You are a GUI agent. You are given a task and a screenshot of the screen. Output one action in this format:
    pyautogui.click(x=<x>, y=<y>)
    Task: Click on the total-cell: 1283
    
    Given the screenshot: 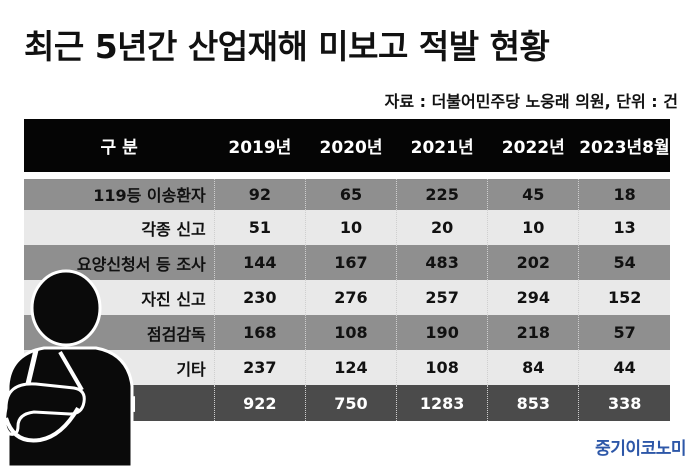 What is the action you would take?
    pyautogui.click(x=442, y=403)
    